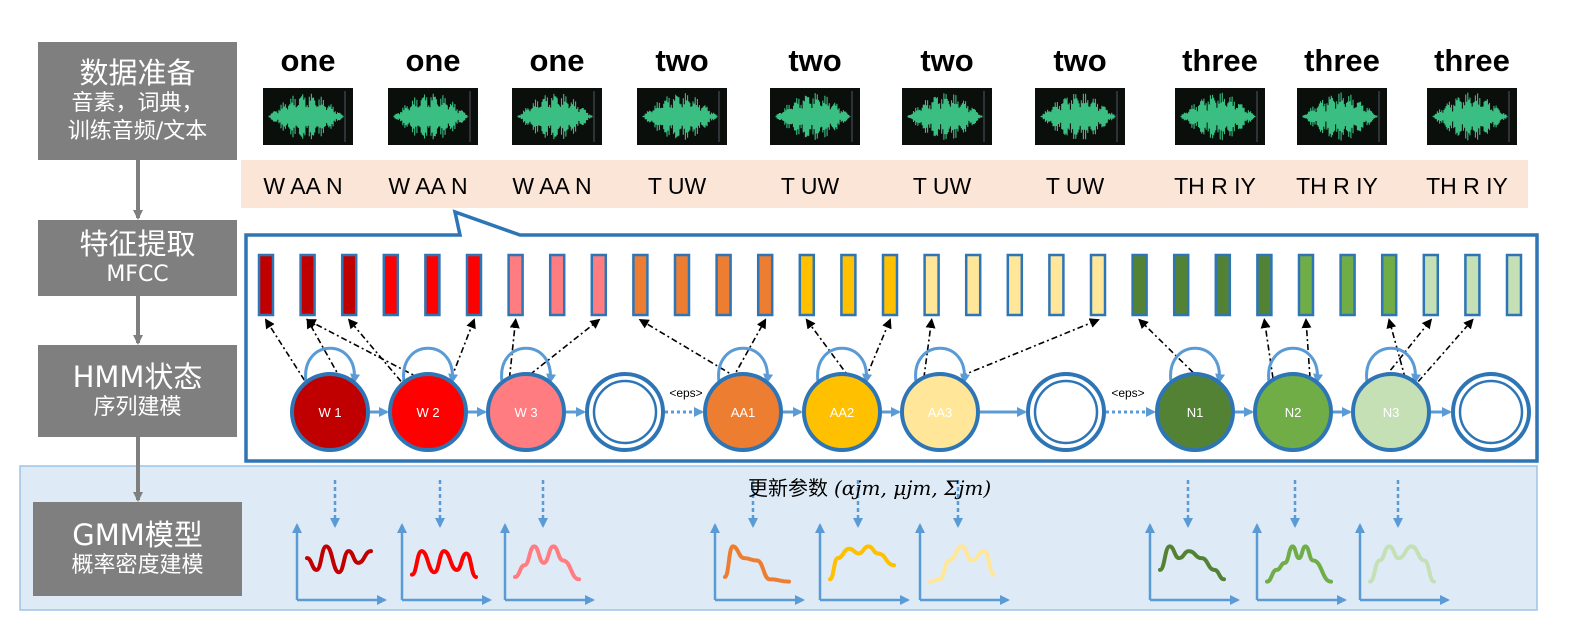 Image resolution: width=1594 pixels, height=642 pixels. I want to click on hmm-state-label: AA2, so click(842, 412).